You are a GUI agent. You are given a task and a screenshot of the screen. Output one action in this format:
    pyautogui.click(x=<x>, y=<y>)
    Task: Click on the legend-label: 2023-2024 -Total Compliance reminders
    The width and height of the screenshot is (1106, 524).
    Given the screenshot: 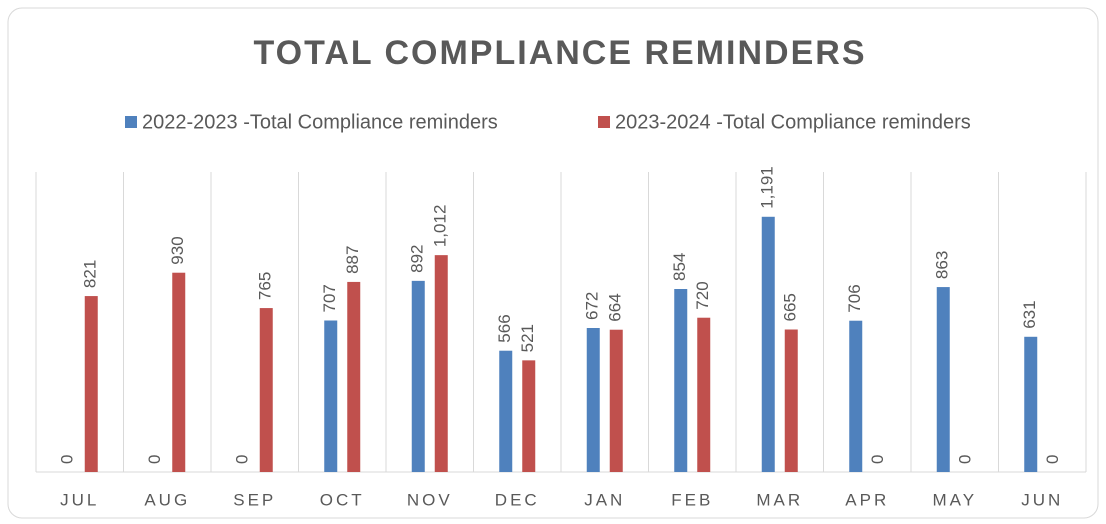 What is the action you would take?
    pyautogui.click(x=793, y=122)
    